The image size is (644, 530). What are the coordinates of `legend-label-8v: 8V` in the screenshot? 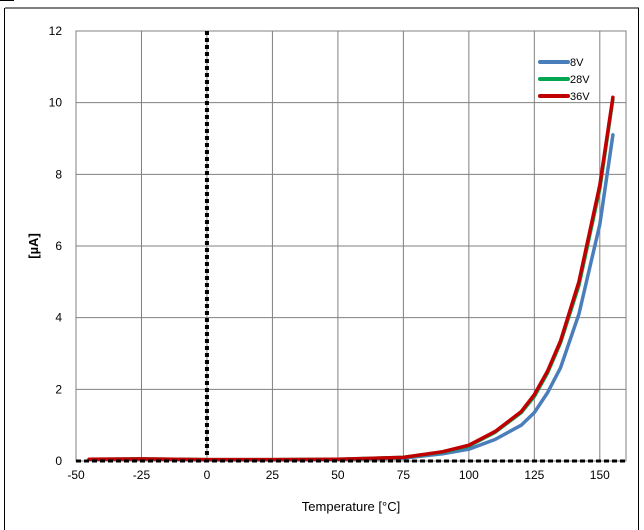 It's located at (577, 63).